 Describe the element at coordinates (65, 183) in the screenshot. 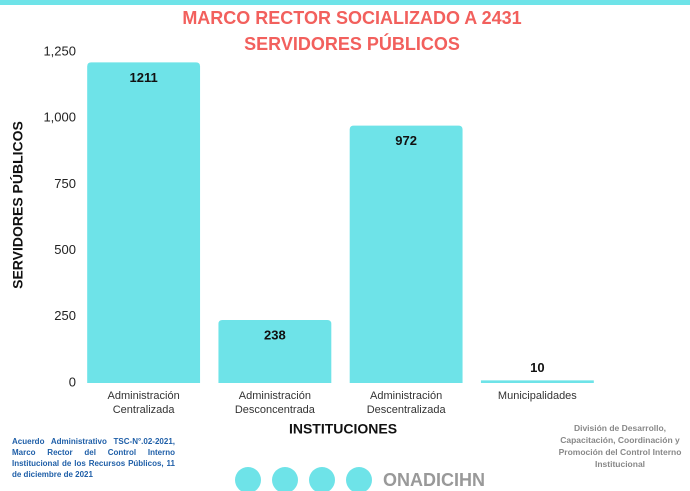

I see `y-tick-label: 750` at that location.